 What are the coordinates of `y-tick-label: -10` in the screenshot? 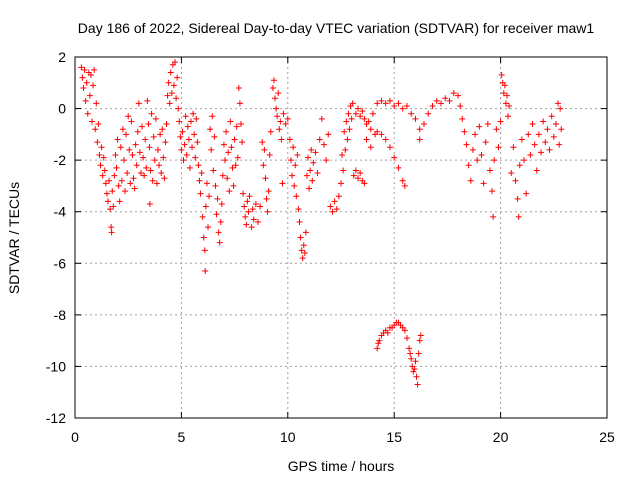 It's located at (56, 366).